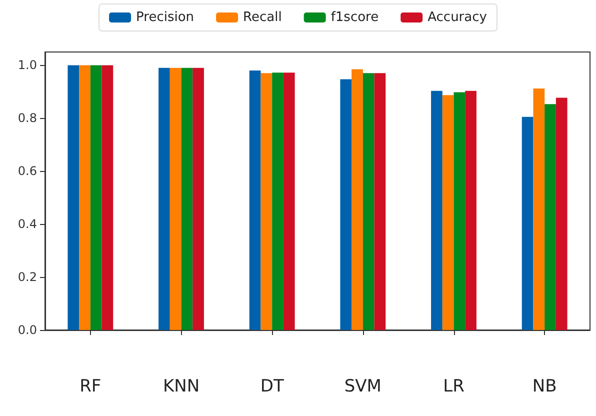 The width and height of the screenshot is (596, 416). What do you see at coordinates (272, 386) in the screenshot?
I see `x-tick-label: DT` at bounding box center [272, 386].